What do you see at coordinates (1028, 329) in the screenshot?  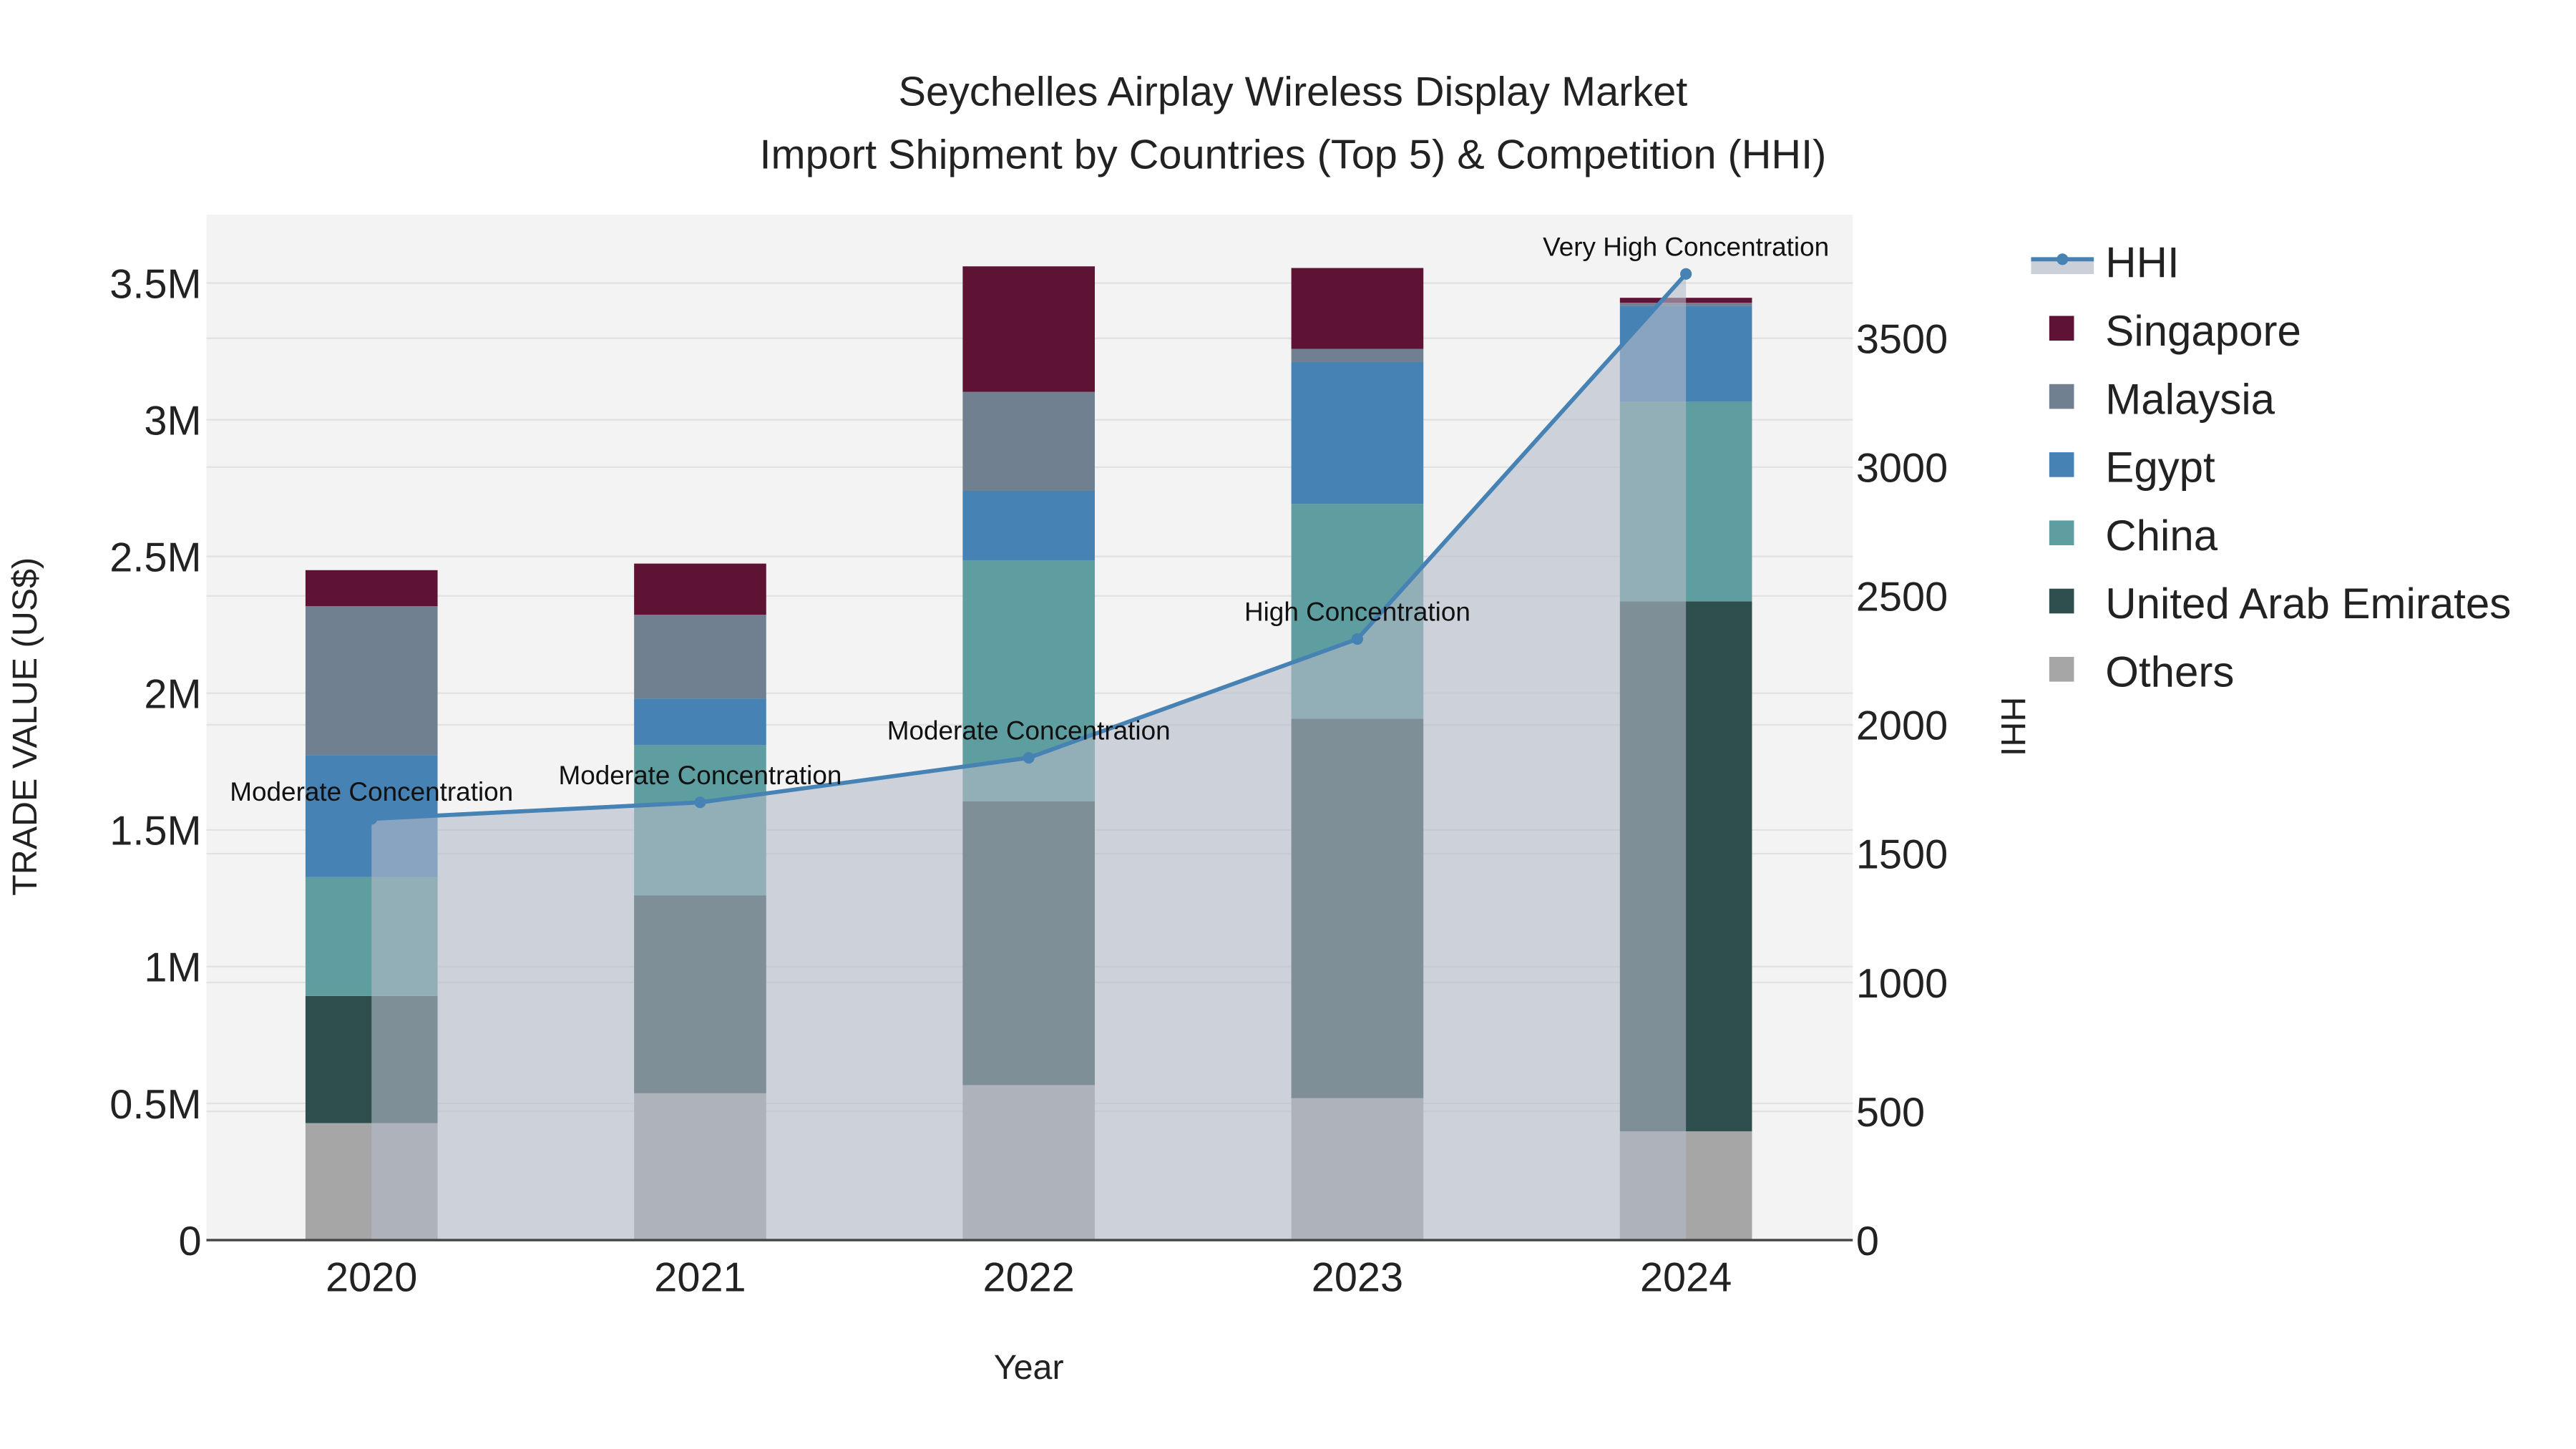 I see `bar-singapore-2022` at bounding box center [1028, 329].